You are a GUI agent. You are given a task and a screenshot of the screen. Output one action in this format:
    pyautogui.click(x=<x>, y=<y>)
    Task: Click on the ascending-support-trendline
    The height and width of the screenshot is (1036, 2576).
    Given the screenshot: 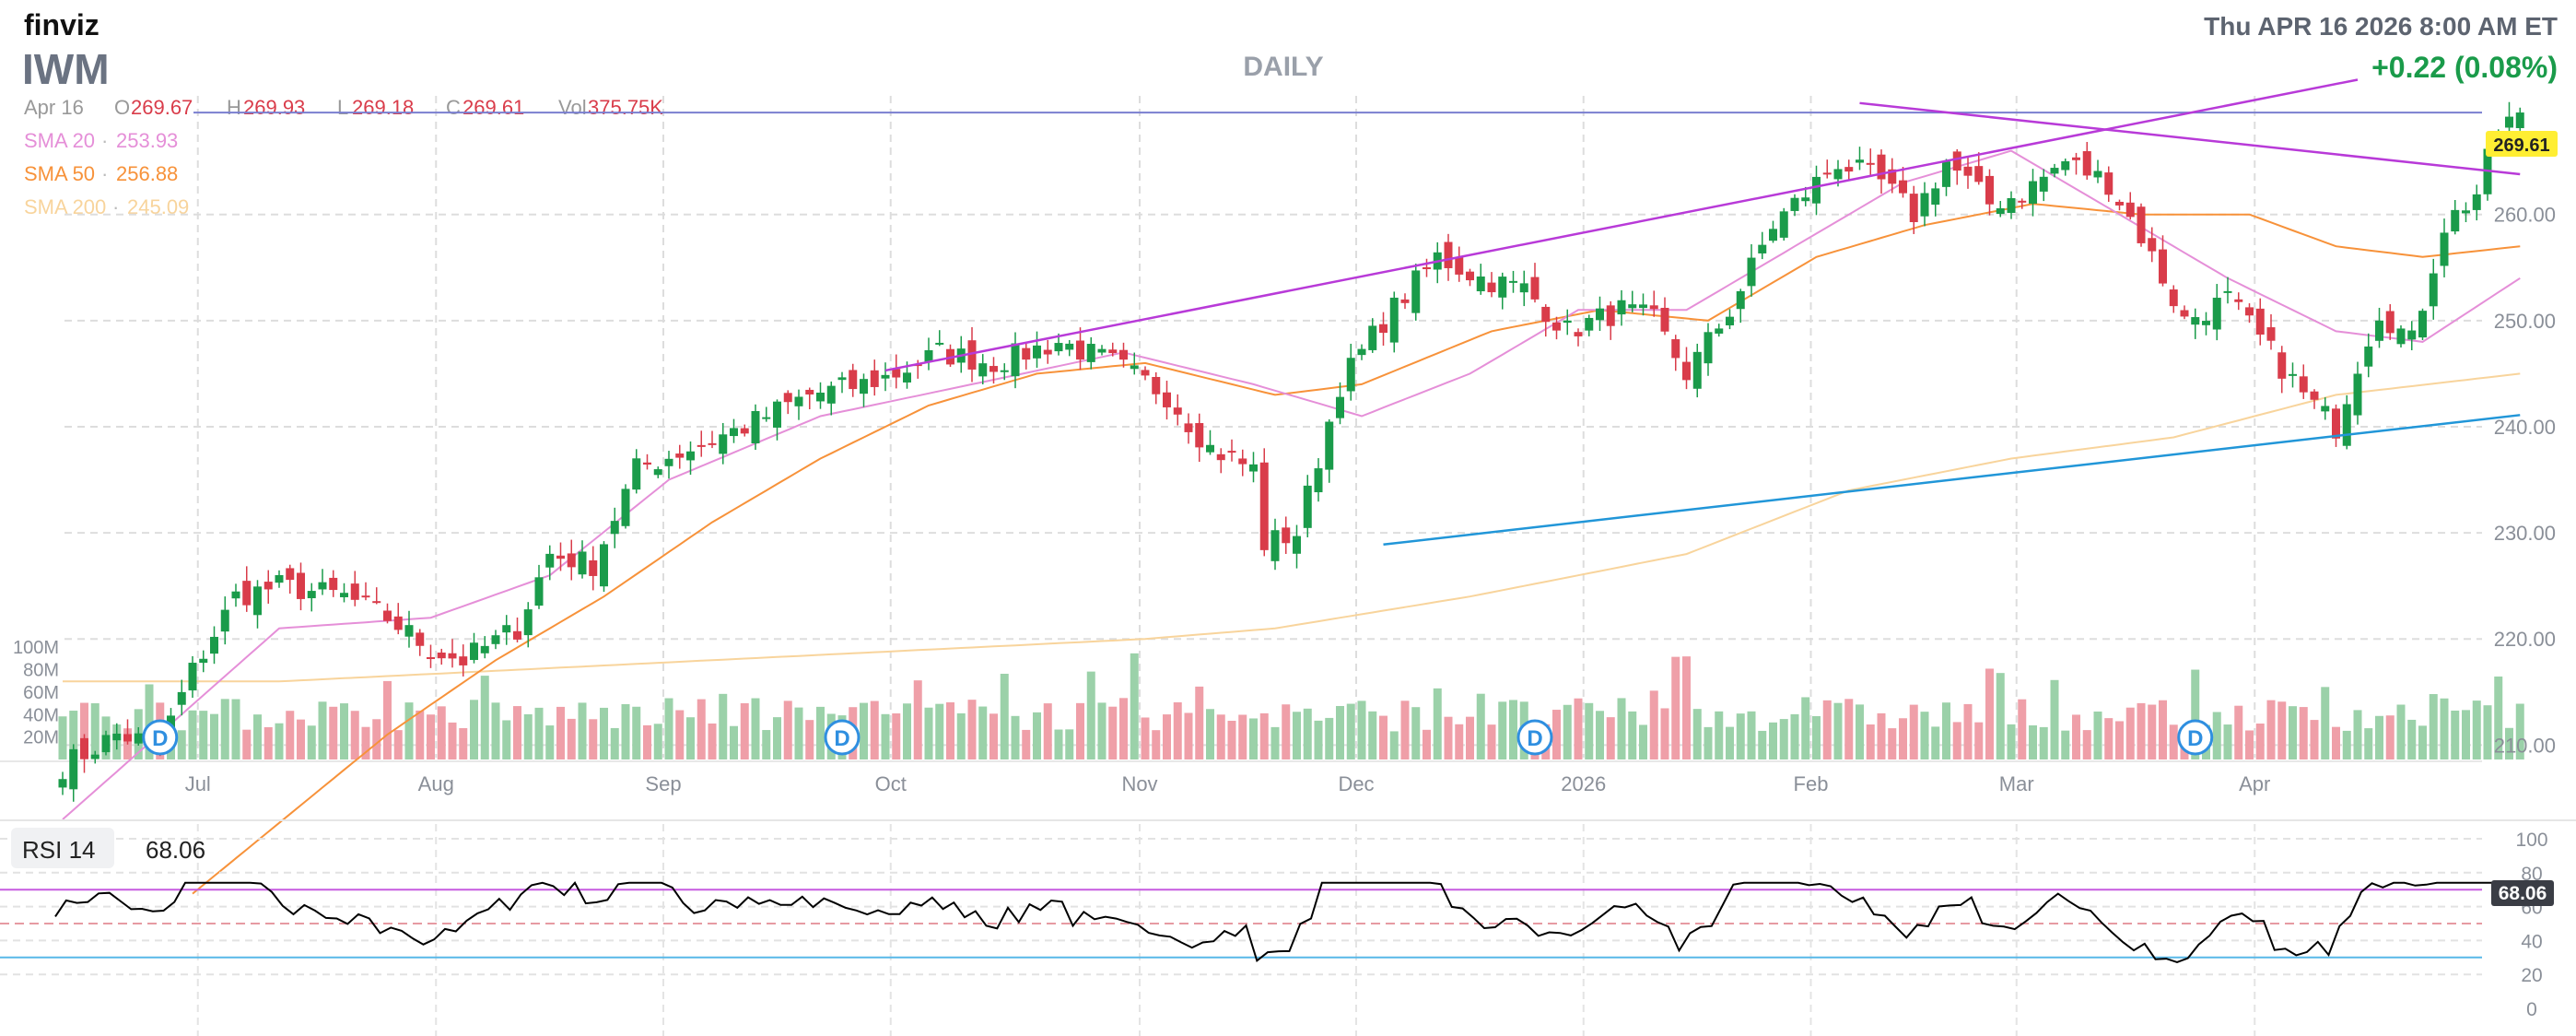 What is the action you would take?
    pyautogui.click(x=1952, y=480)
    